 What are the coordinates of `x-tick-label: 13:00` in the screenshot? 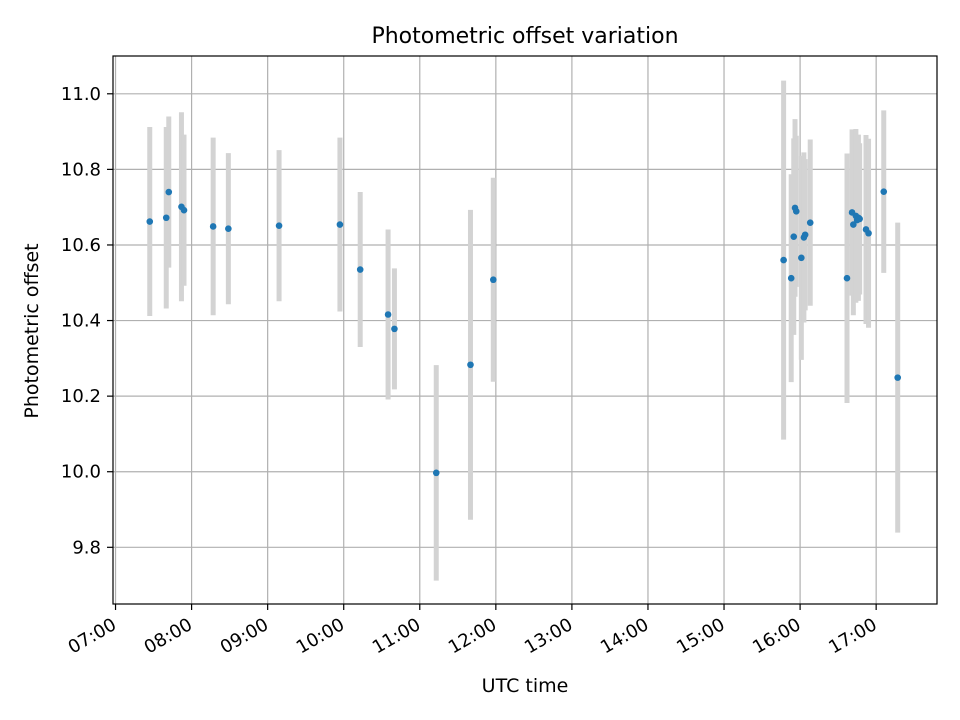 It's located at (548, 636).